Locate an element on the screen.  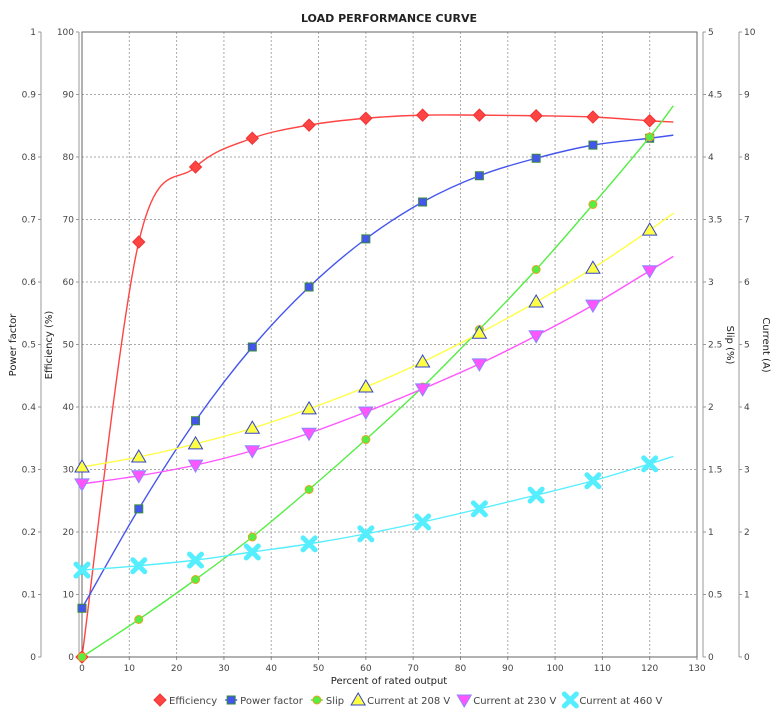
efficiency-axis-label: Efficiency (%) is located at coordinates (49, 345).